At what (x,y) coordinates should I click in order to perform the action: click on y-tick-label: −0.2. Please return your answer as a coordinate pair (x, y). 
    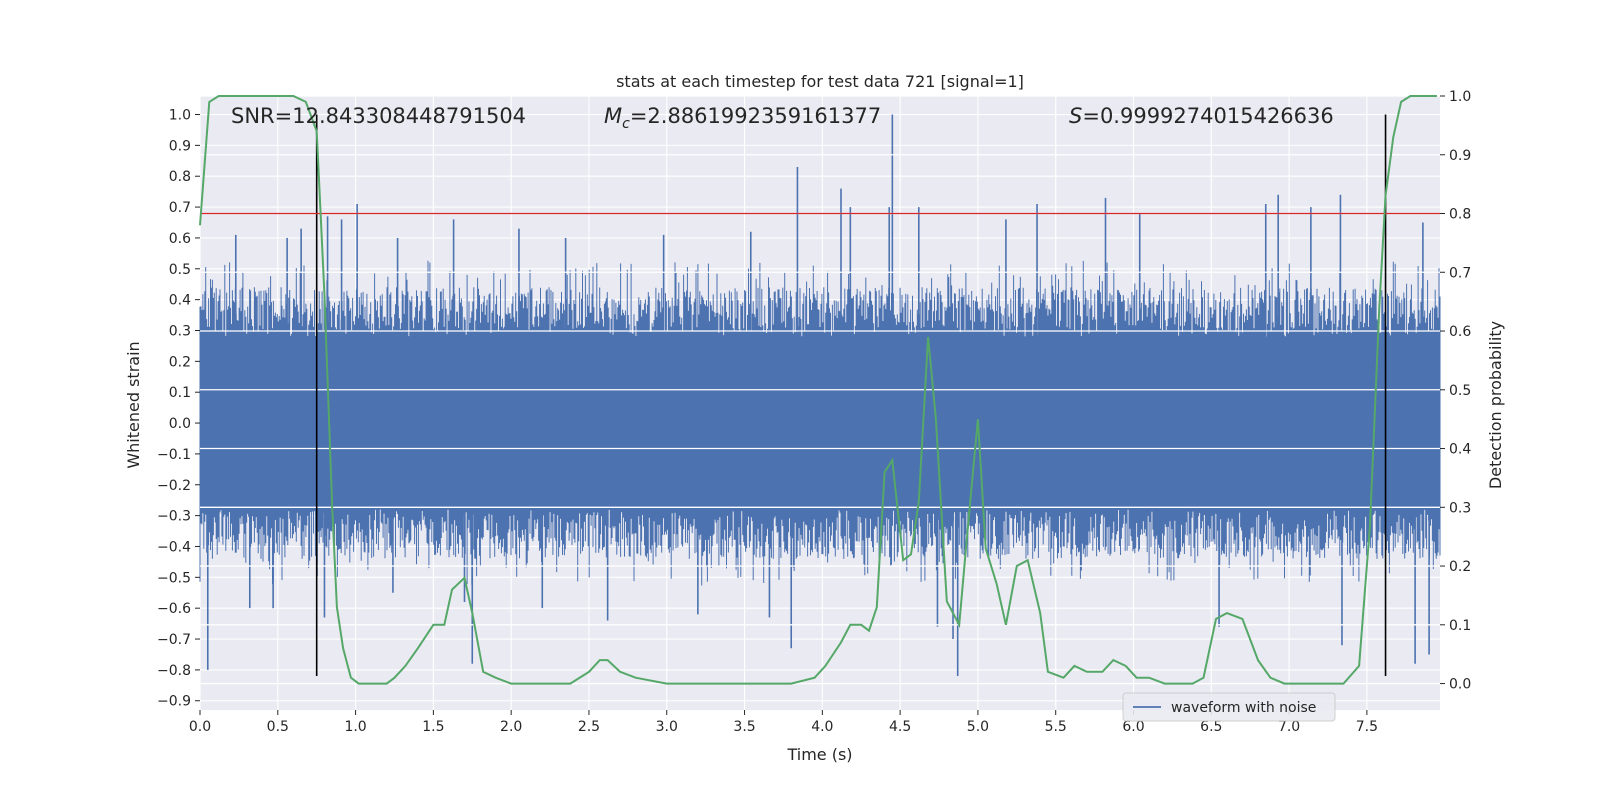
    Looking at the image, I should click on (174, 486).